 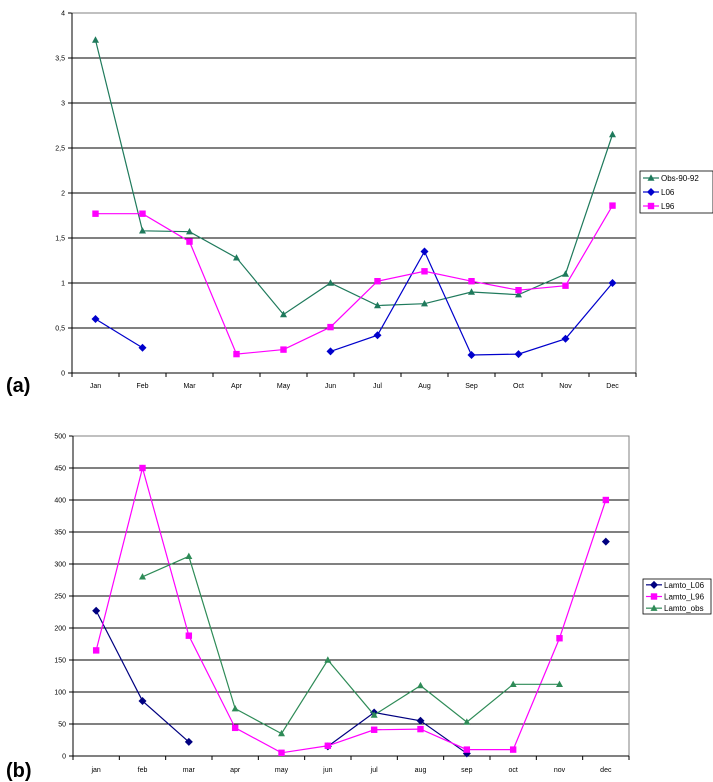 What do you see at coordinates (374, 770) in the screenshot?
I see `x-tick-label: jul` at bounding box center [374, 770].